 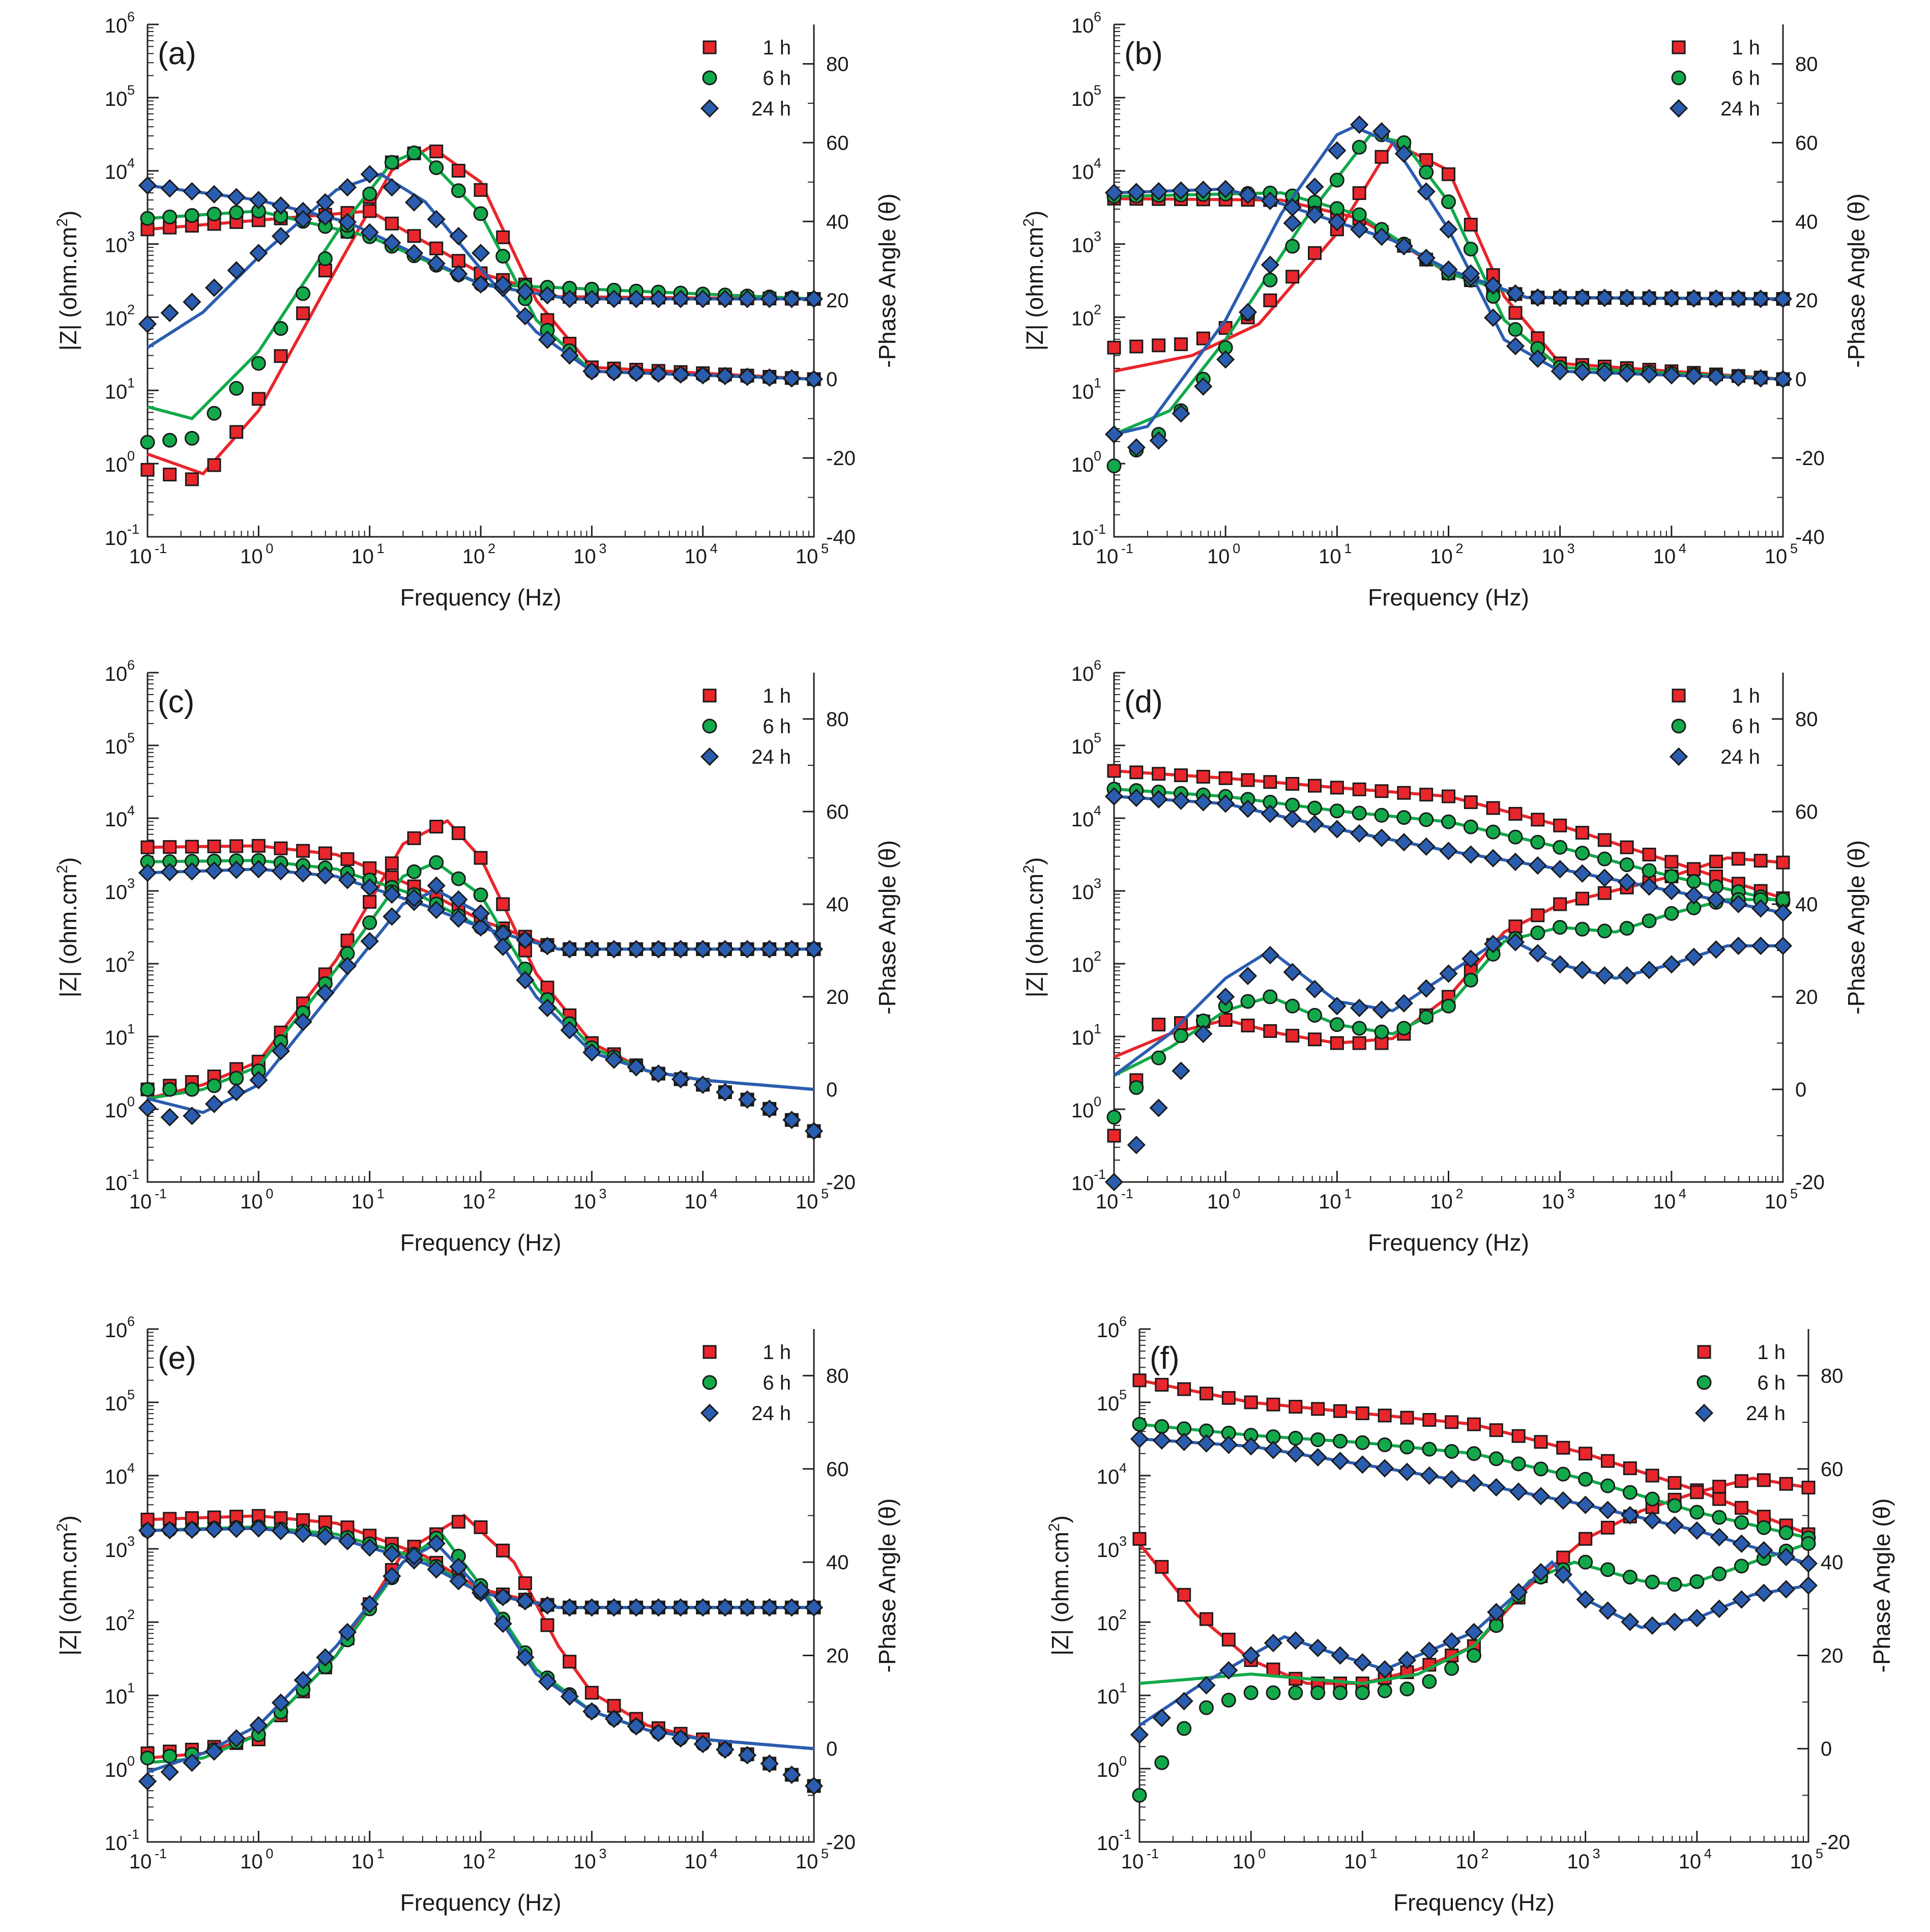 I want to click on x-tick-exponent: 4, so click(x=714, y=548).